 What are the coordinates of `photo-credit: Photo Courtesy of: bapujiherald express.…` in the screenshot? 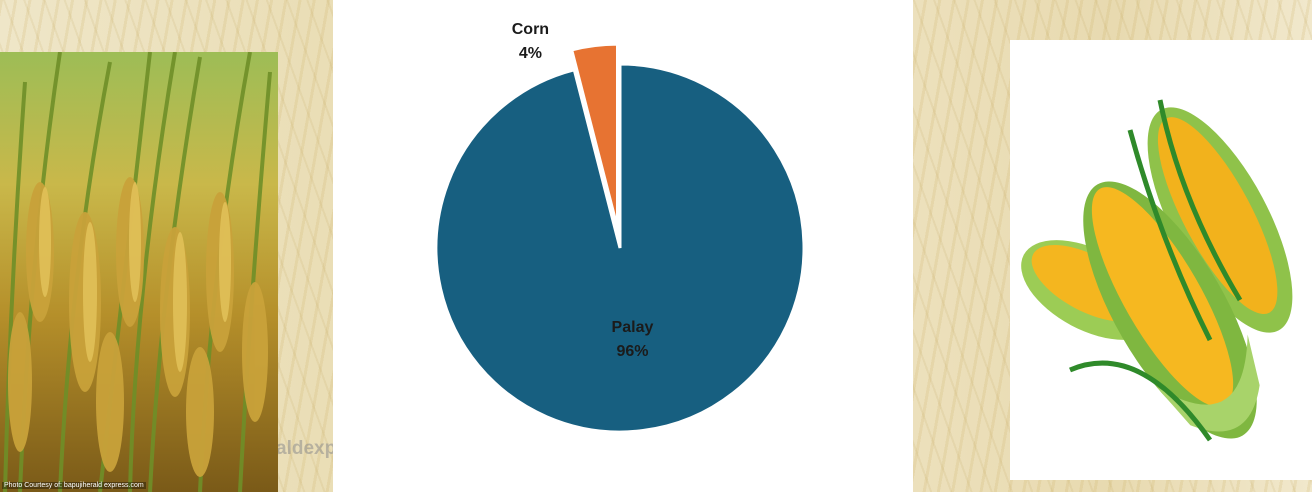 It's located at (74, 485).